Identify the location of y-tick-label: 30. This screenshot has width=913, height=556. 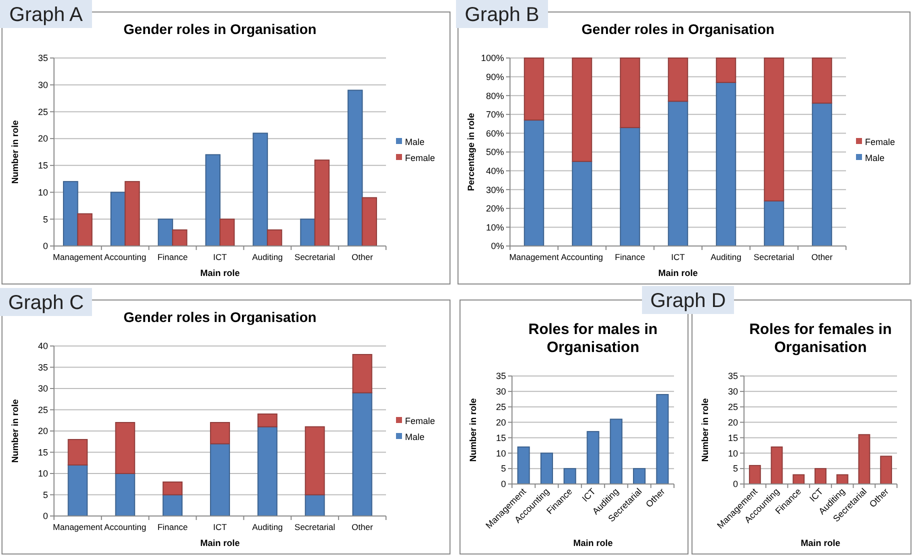
(501, 391).